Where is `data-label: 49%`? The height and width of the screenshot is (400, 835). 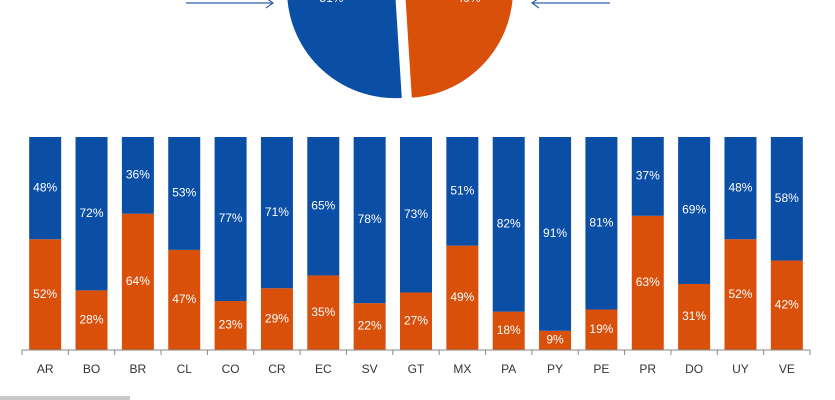
data-label: 49% is located at coordinates (462, 297).